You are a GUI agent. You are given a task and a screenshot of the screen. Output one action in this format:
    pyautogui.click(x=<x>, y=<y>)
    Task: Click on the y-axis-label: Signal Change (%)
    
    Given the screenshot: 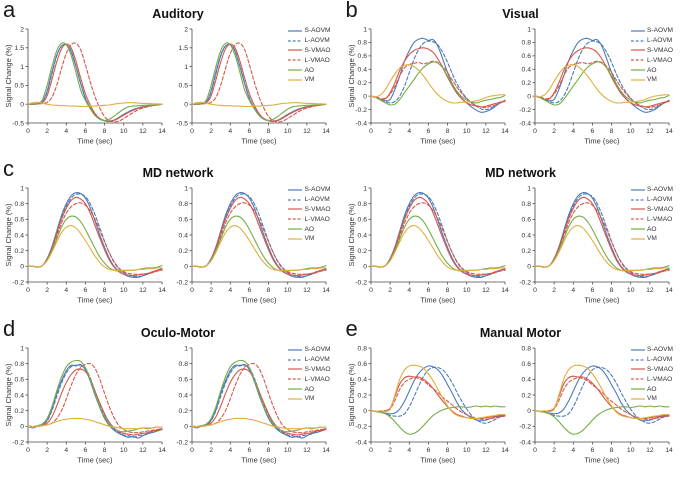 What is the action you would take?
    pyautogui.click(x=8, y=234)
    